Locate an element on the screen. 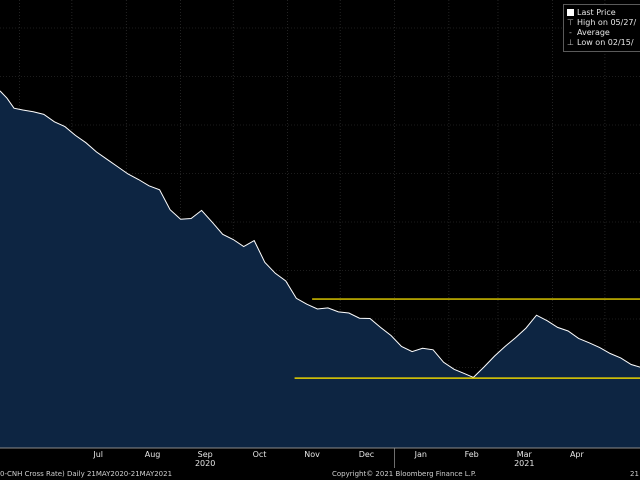  x-axis: Jul Aug Sep Oct Nov Dec Jan Feb Mar Apr 2020 2021 is located at coordinates (320, 457).